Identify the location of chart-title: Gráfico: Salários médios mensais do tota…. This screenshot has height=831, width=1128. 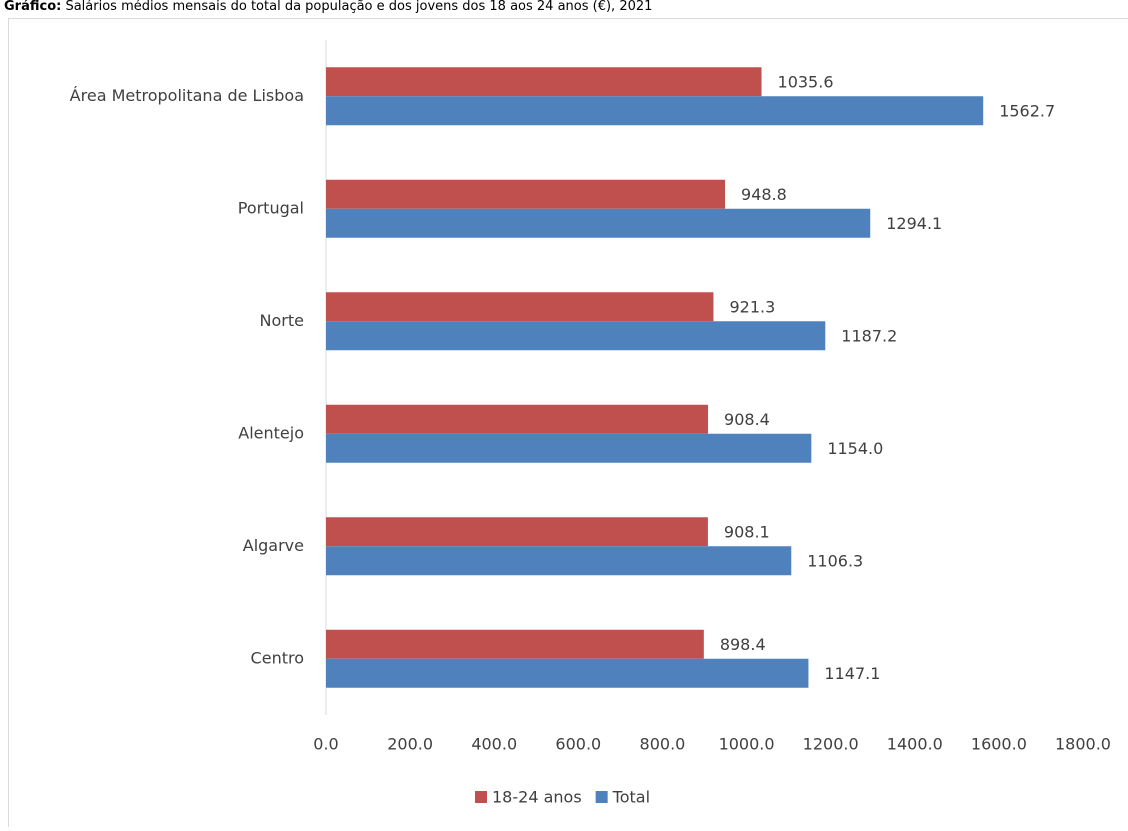
(328, 7).